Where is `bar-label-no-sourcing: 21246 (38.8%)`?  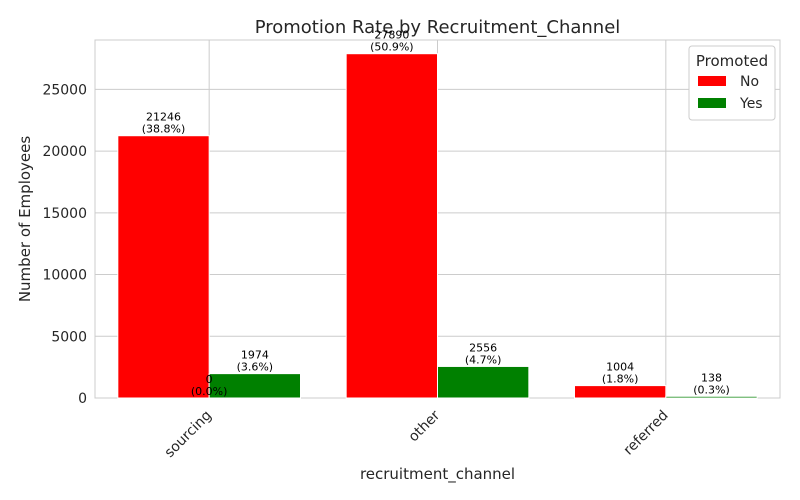
bar-label-no-sourcing: 21246 (38.8%) is located at coordinates (164, 123).